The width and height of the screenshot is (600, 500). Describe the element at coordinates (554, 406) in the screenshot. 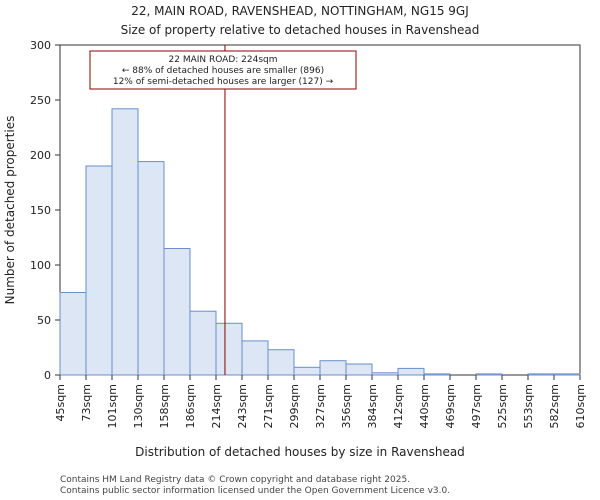

I see `x-tick-label: 582sqm` at that location.